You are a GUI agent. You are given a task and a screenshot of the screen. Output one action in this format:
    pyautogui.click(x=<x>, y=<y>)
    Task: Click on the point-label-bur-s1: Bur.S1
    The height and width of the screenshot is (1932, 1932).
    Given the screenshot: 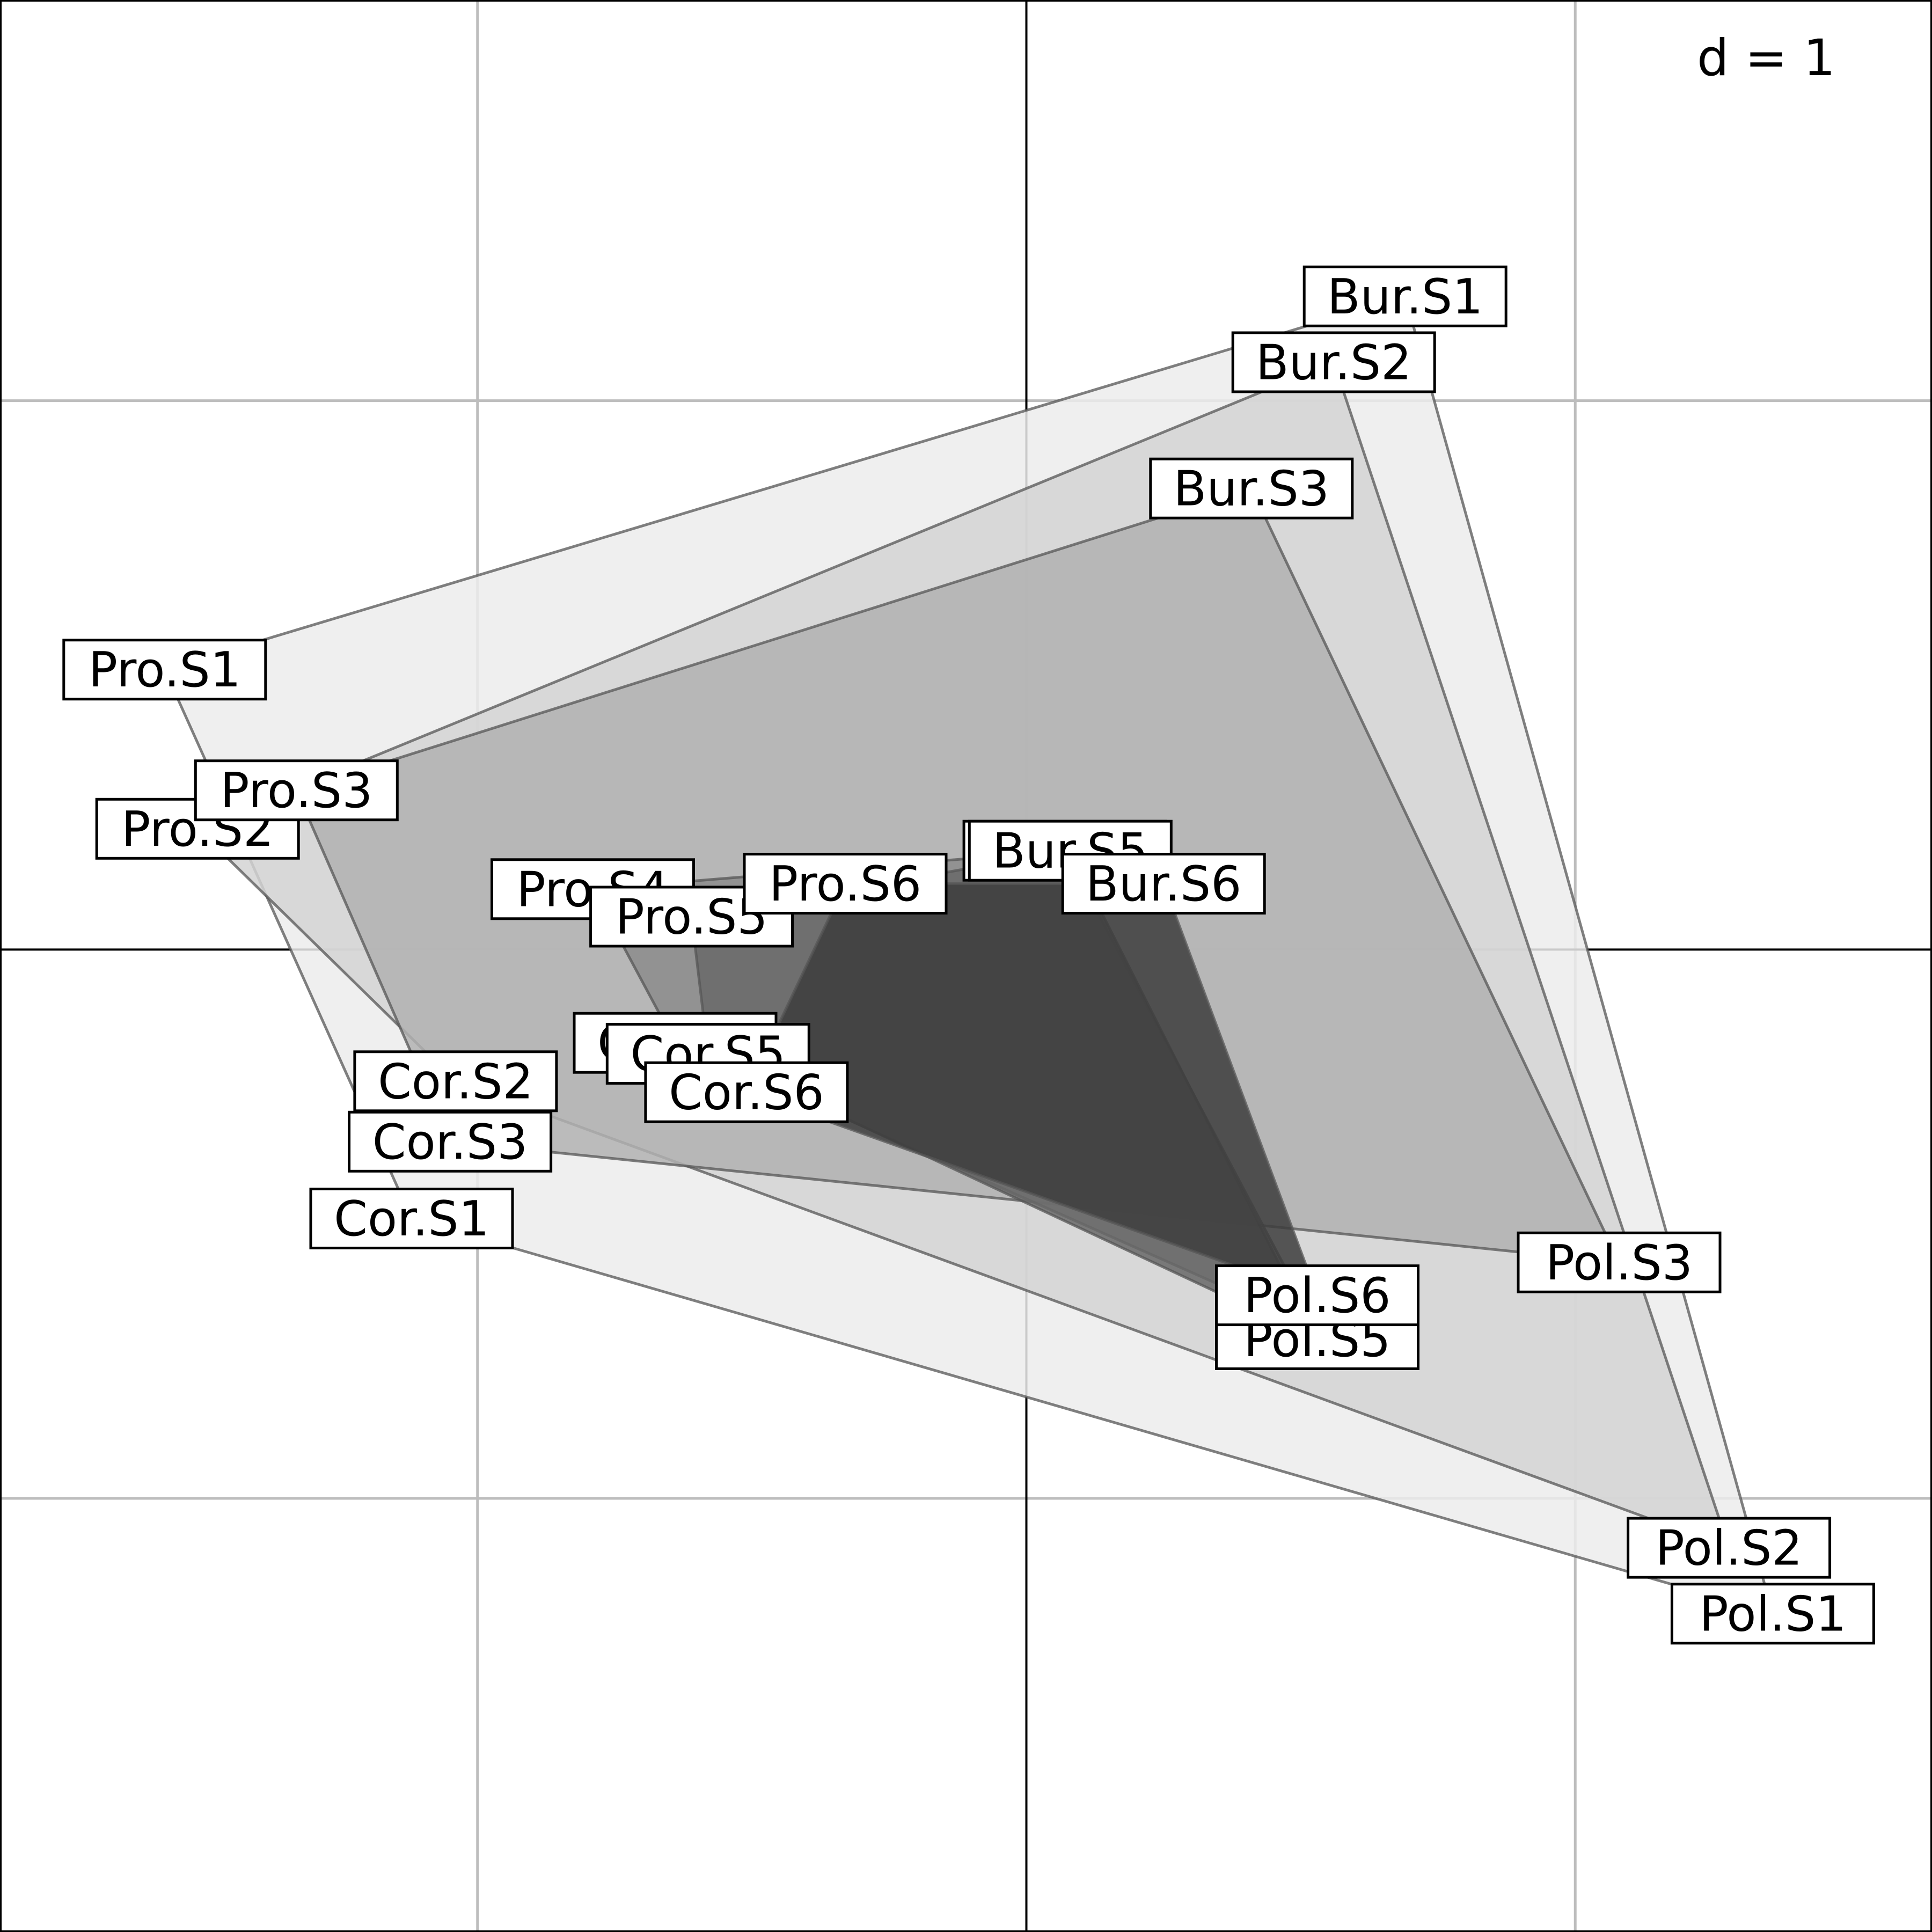 What is the action you would take?
    pyautogui.click(x=1404, y=296)
    